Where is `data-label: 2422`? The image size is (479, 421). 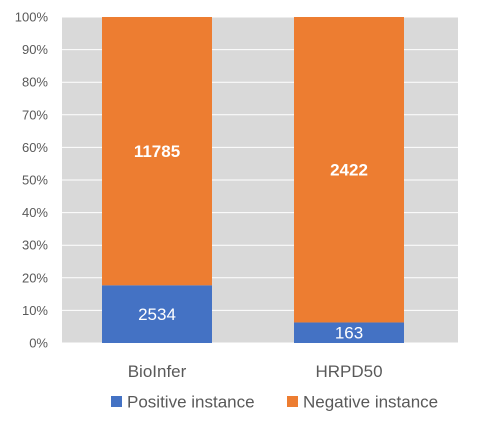
data-label: 2422 is located at coordinates (349, 170).